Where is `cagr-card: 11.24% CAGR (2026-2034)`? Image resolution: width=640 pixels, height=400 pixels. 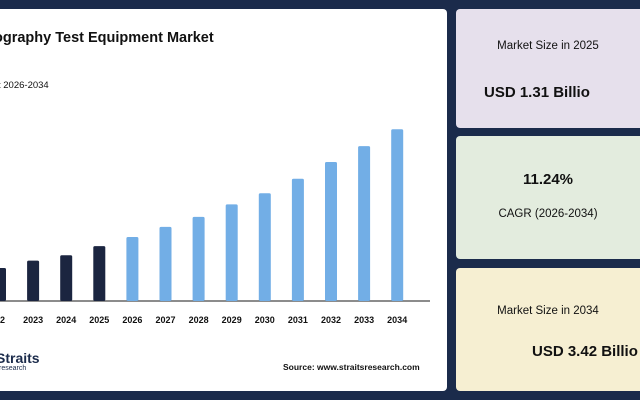 cagr-card: 11.24% CAGR (2026-2034) is located at coordinates (548, 197).